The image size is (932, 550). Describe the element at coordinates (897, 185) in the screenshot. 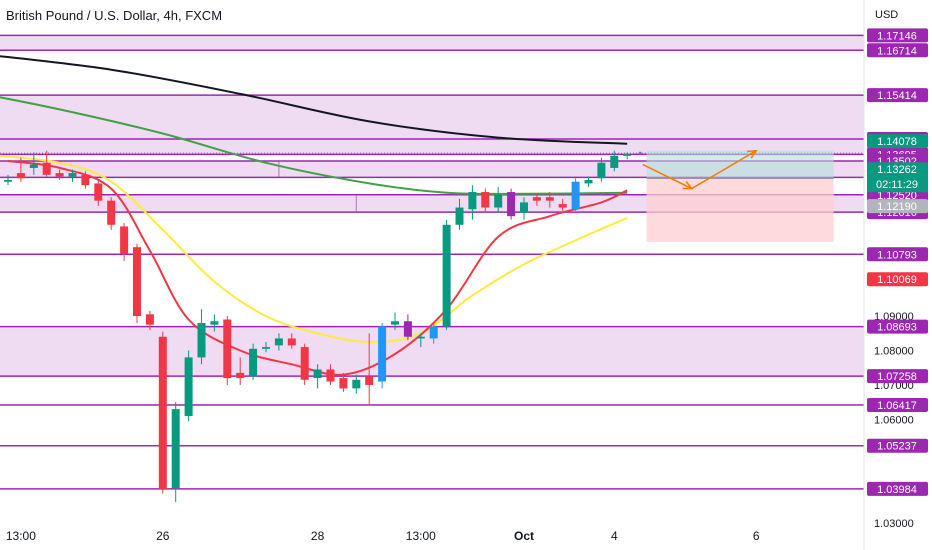

I see `price-label-sub: 02:11:29` at that location.